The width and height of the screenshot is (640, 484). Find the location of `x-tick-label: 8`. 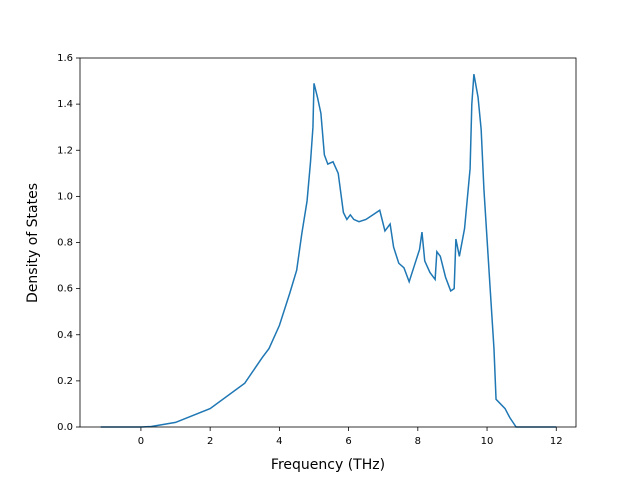

x-tick-label: 8 is located at coordinates (418, 441).